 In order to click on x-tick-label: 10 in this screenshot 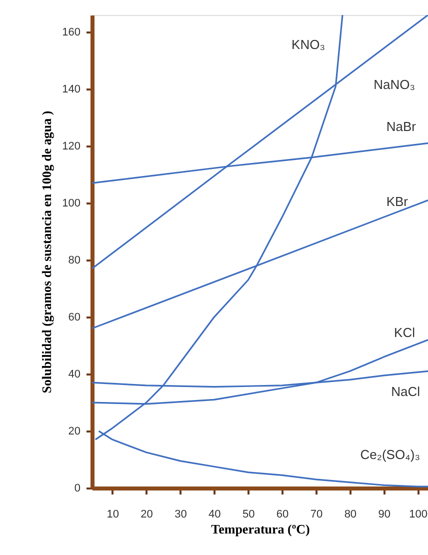, I will do `click(112, 514)`.